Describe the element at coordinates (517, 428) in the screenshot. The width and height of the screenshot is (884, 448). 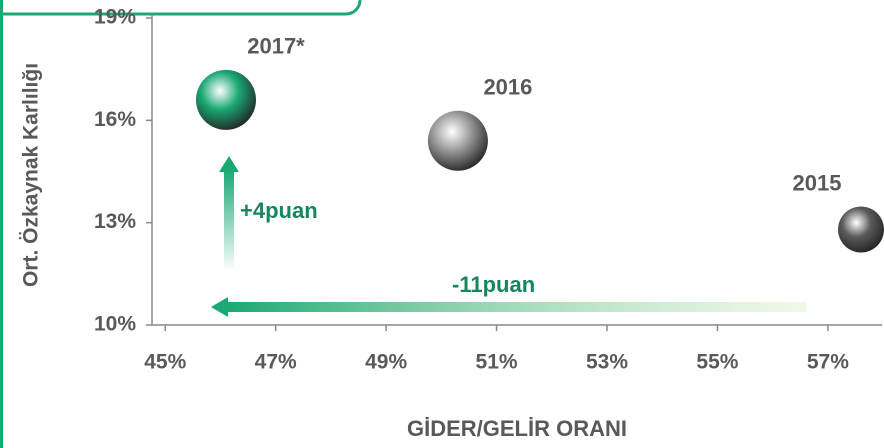
I see `x-axis-title: GİDER/GELİR ORANI` at that location.